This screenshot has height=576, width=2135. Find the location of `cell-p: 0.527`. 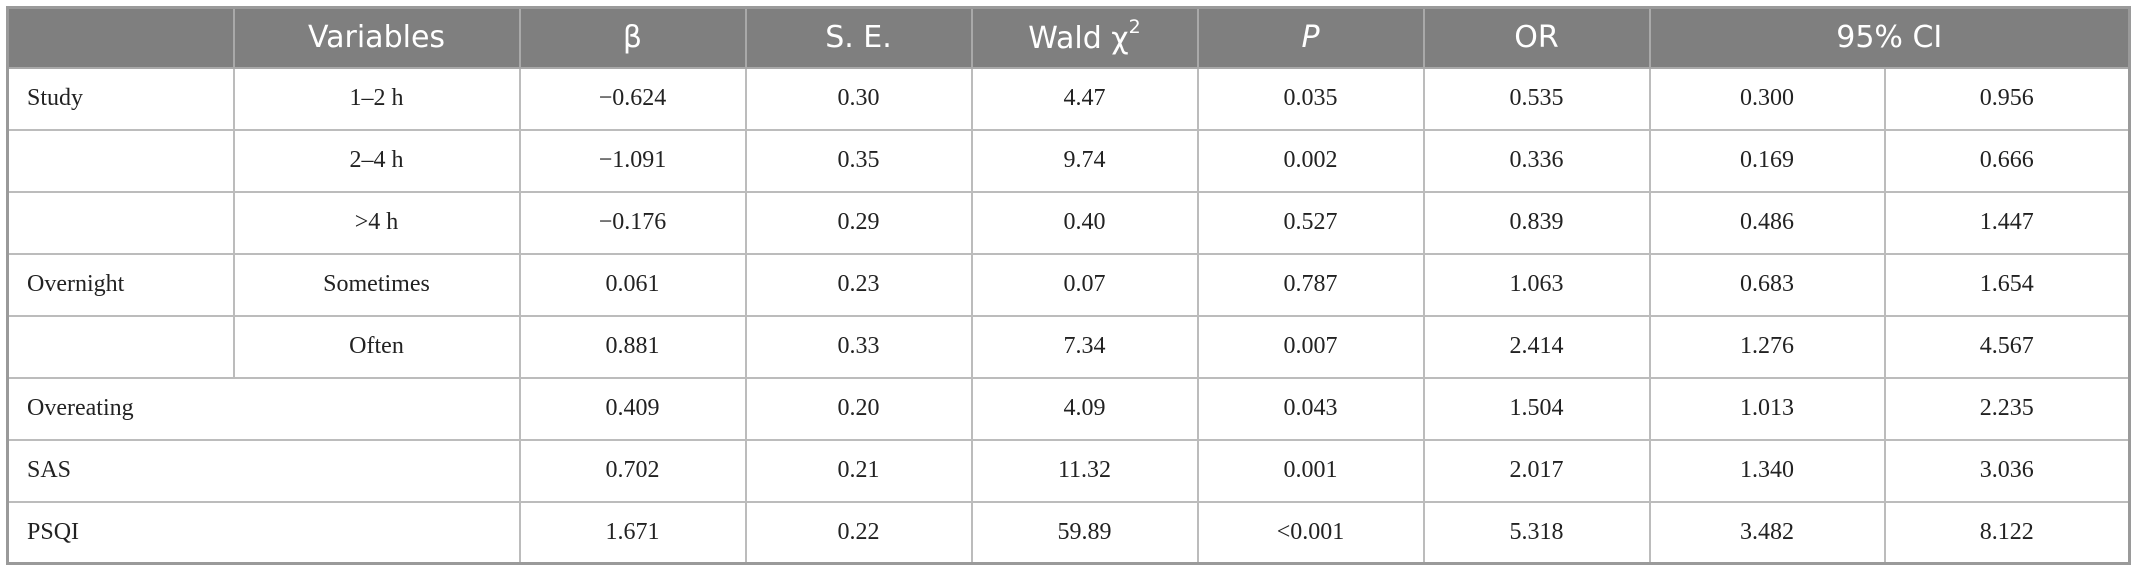

cell-p: 0.527 is located at coordinates (1310, 222).